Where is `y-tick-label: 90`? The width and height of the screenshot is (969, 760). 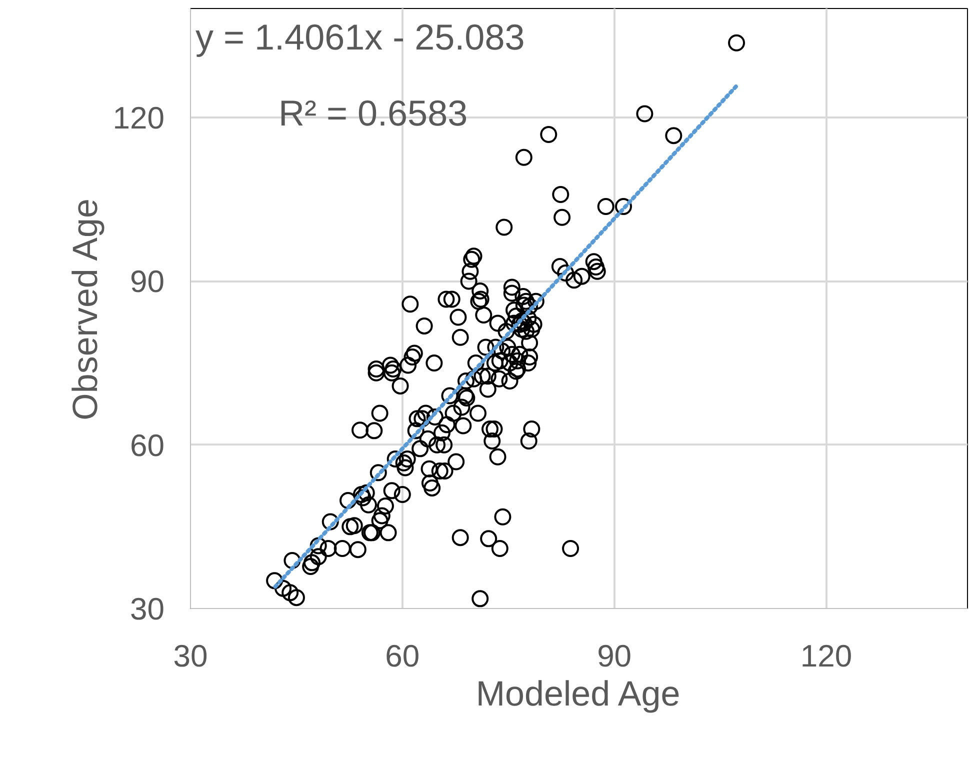 y-tick-label: 90 is located at coordinates (147, 282).